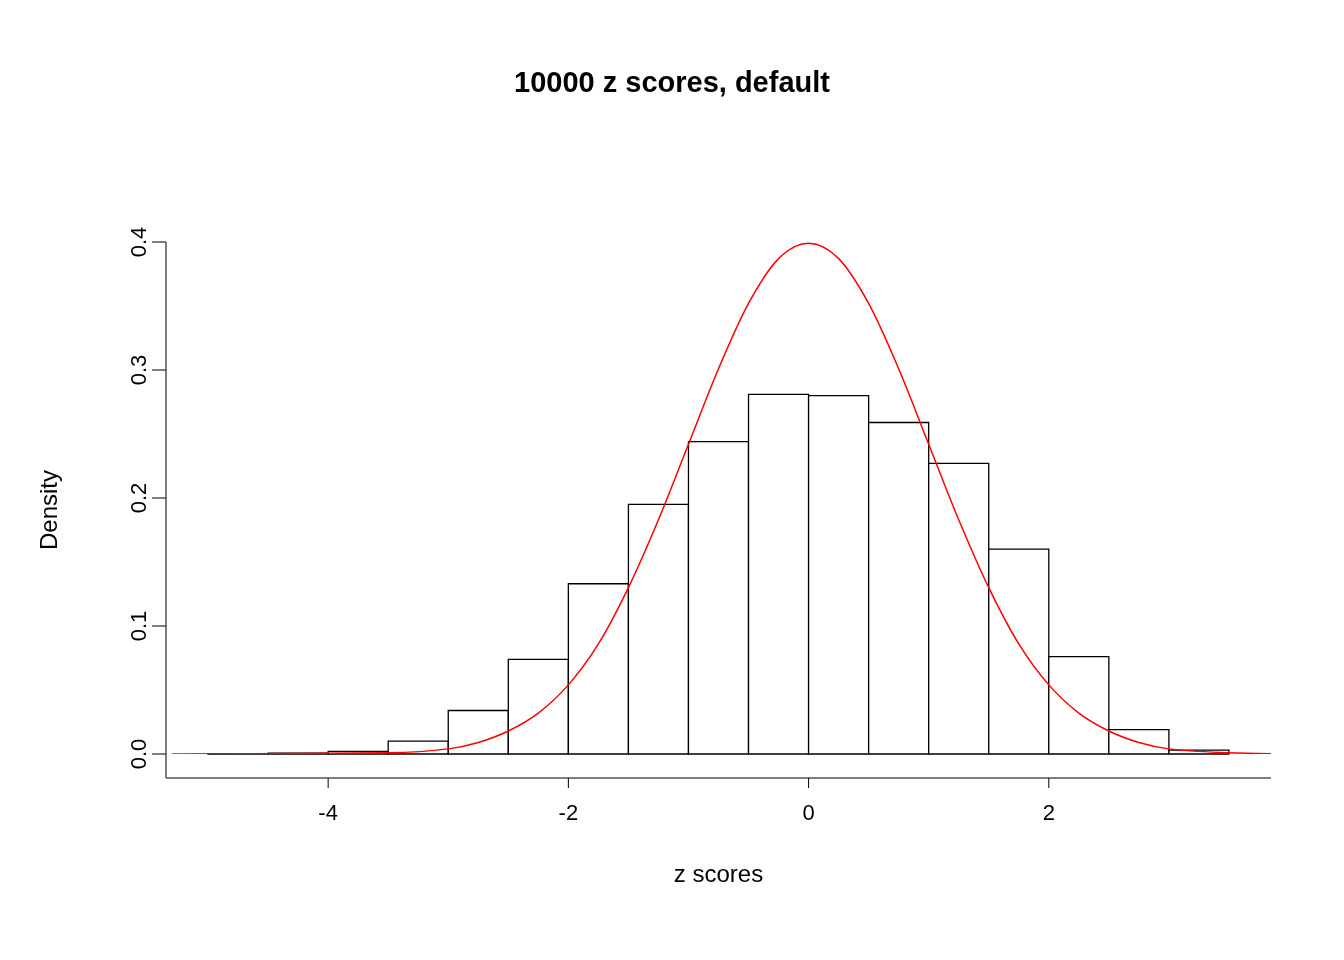 This screenshot has height=960, width=1344. Describe the element at coordinates (138, 626) in the screenshot. I see `y-tick-label: 0.1` at that location.